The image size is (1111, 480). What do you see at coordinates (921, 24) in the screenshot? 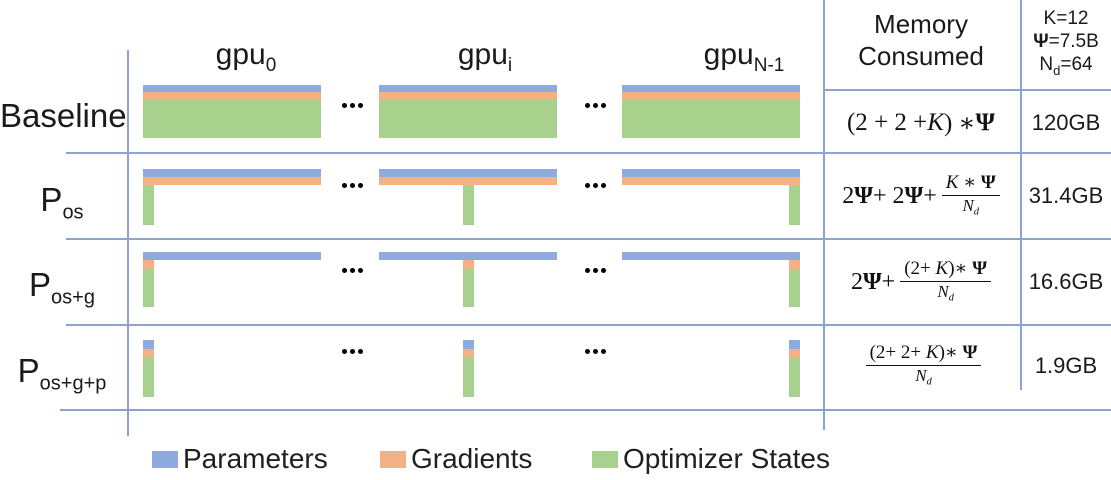
I see `memory-consumed-line1: Memory` at bounding box center [921, 24].